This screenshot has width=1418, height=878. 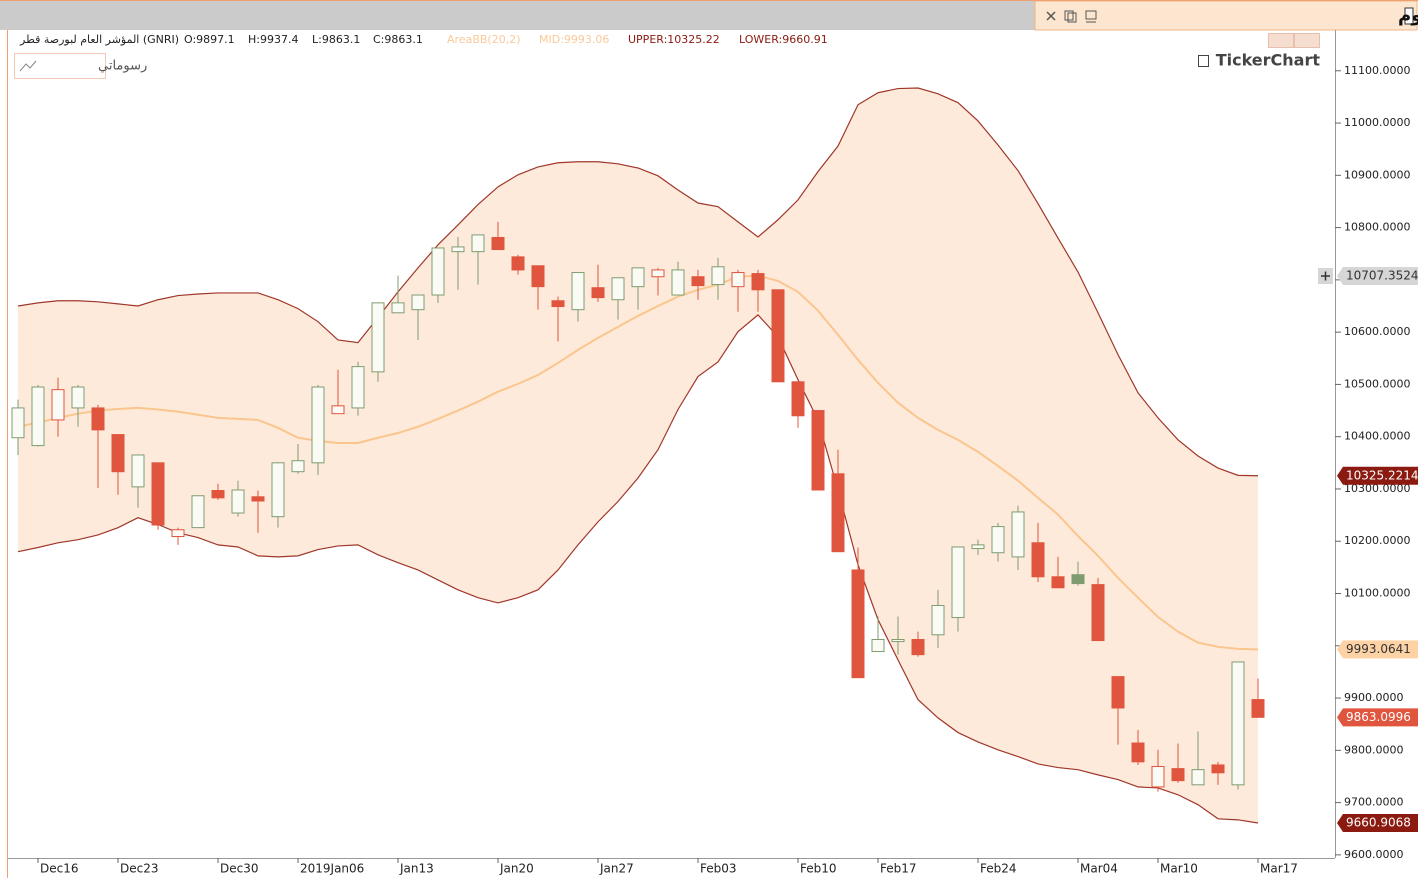 What do you see at coordinates (81, 66) in the screenshot?
I see `drawings-button: رسوماتي` at bounding box center [81, 66].